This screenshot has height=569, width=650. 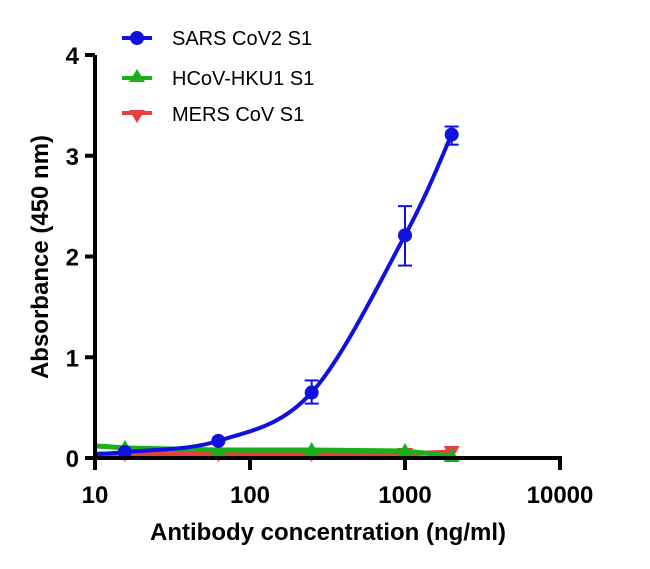 I want to click on legend-item-mers-cov-s1: MERS CoV S1, so click(x=213, y=115).